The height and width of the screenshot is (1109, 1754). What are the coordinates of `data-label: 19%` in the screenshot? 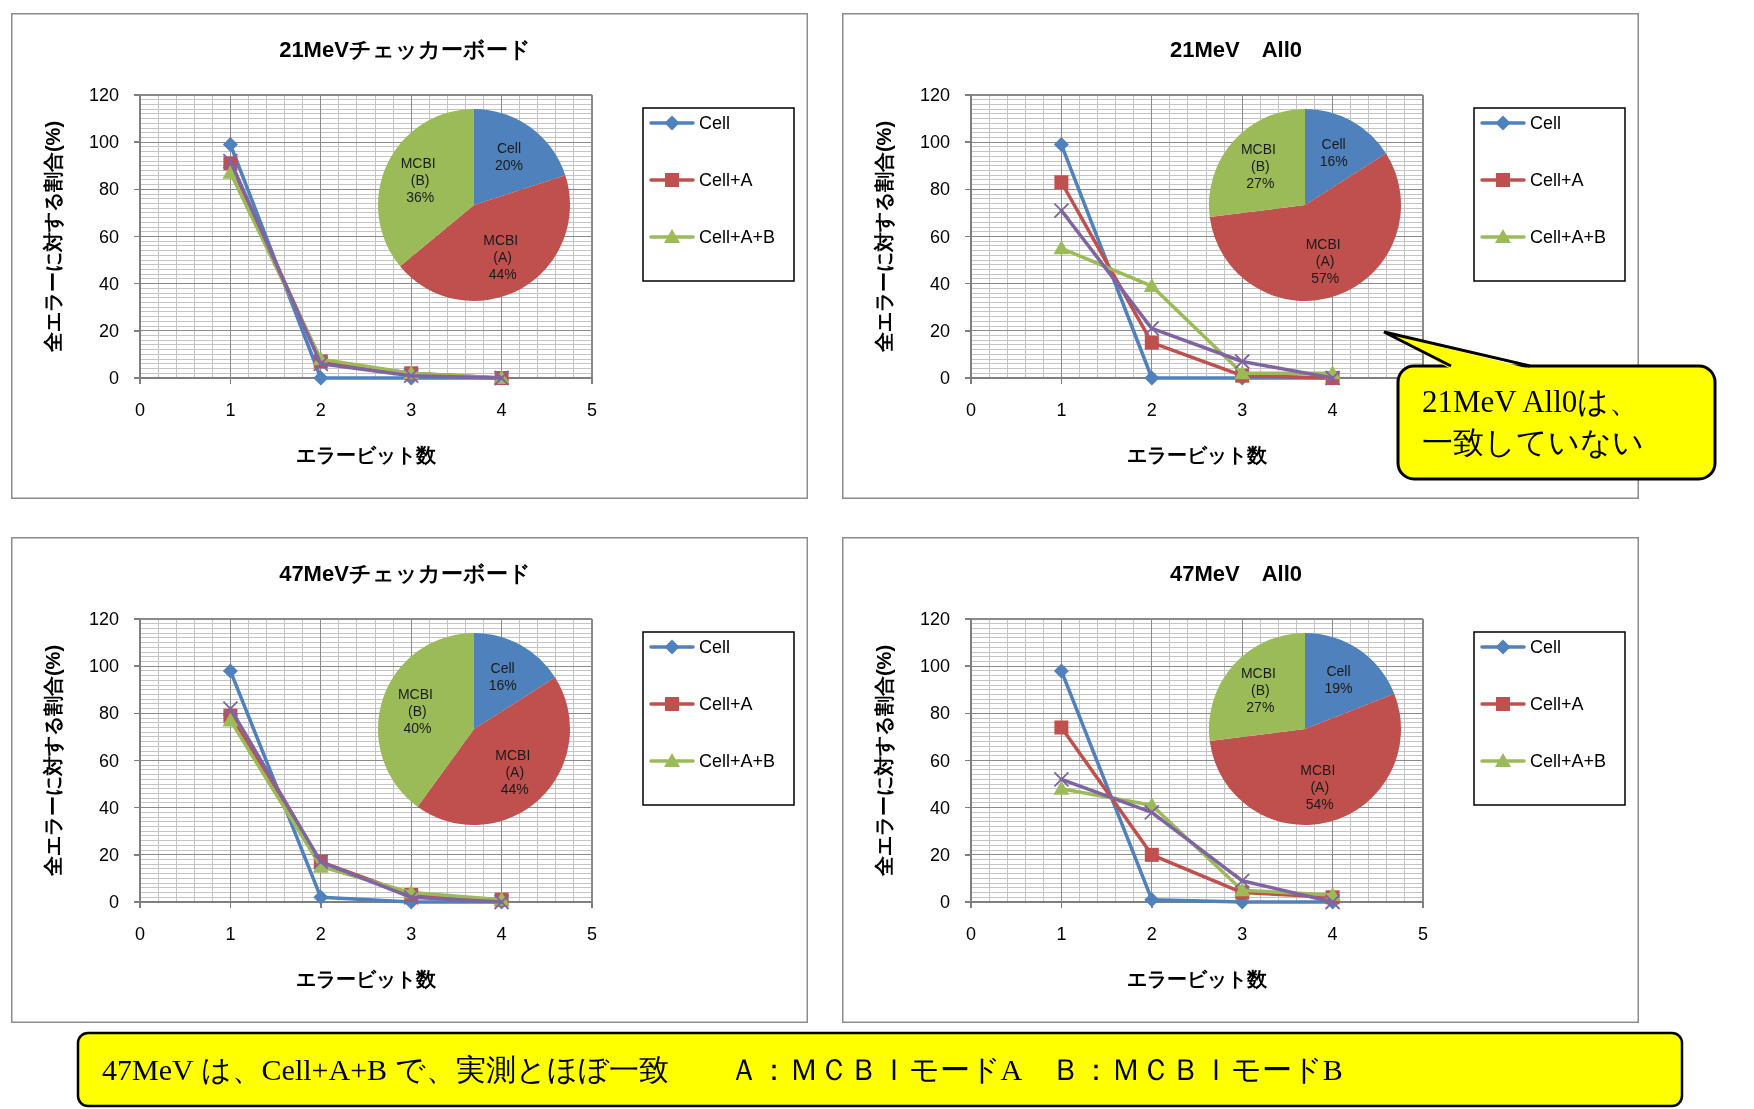 It's located at (1338, 688).